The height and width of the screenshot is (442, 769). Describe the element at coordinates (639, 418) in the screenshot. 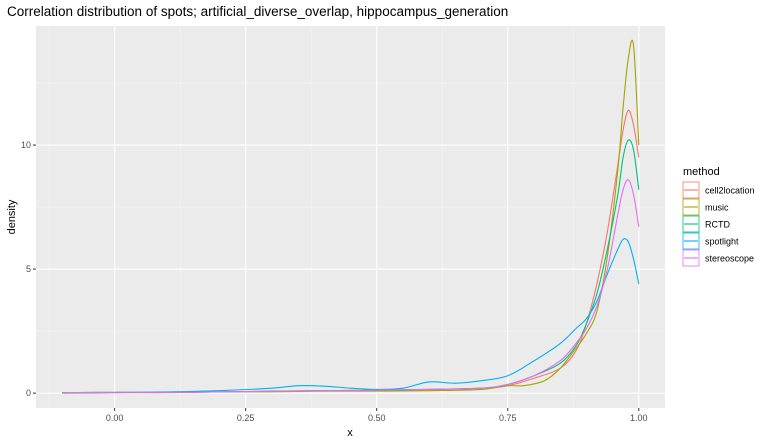

I see `x-tick-label: 1.00` at that location.